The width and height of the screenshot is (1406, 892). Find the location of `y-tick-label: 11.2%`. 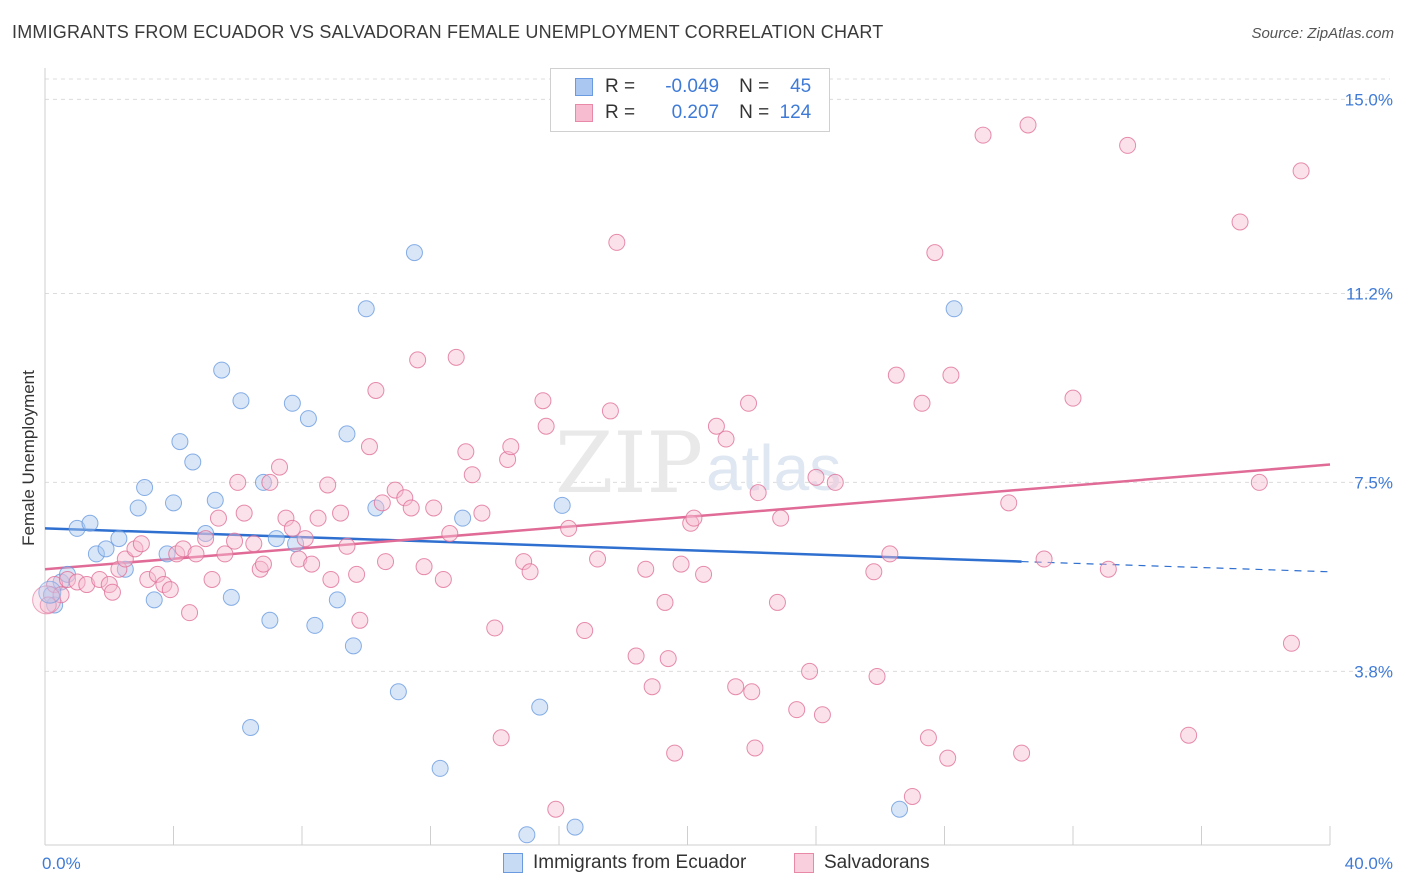

y-tick-label: 11.2% is located at coordinates (1369, 293).